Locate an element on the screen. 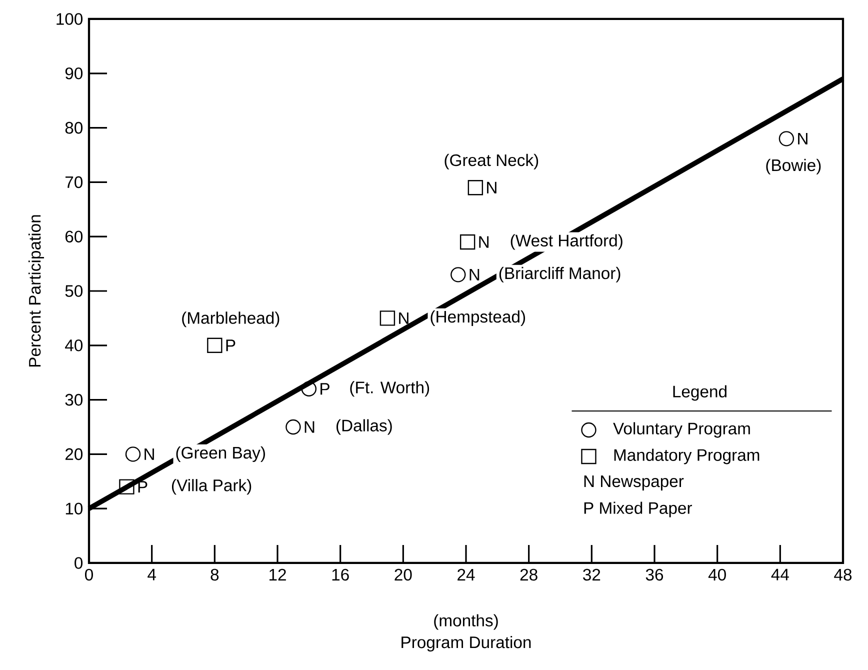  legend-label: Voluntary Program is located at coordinates (681, 430).